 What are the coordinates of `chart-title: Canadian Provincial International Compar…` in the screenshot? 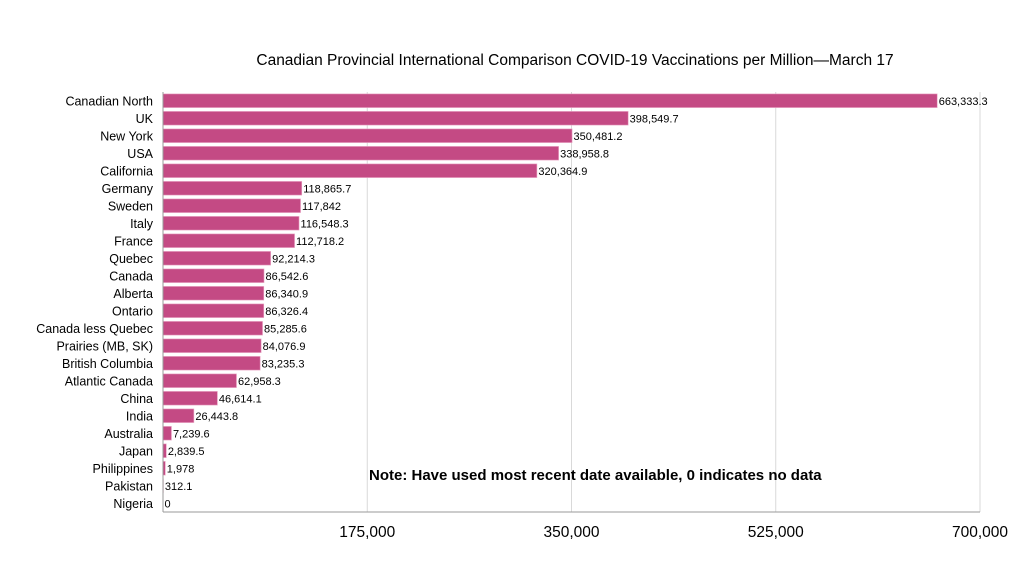 It's located at (575, 60).